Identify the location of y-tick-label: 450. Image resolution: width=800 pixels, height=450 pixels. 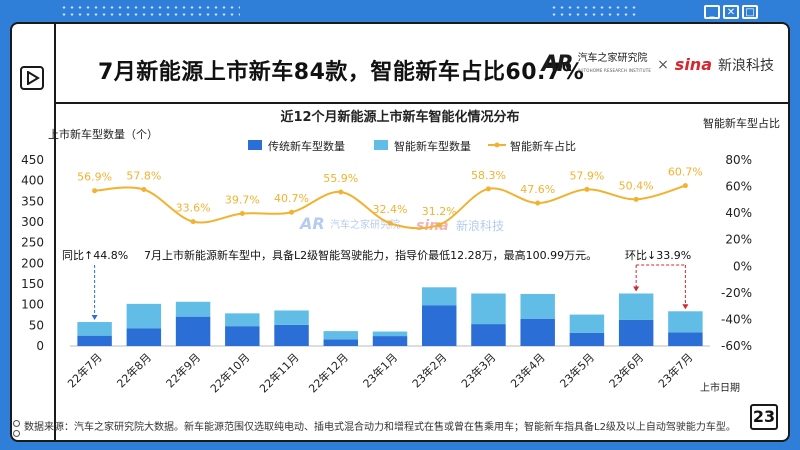
(32, 160).